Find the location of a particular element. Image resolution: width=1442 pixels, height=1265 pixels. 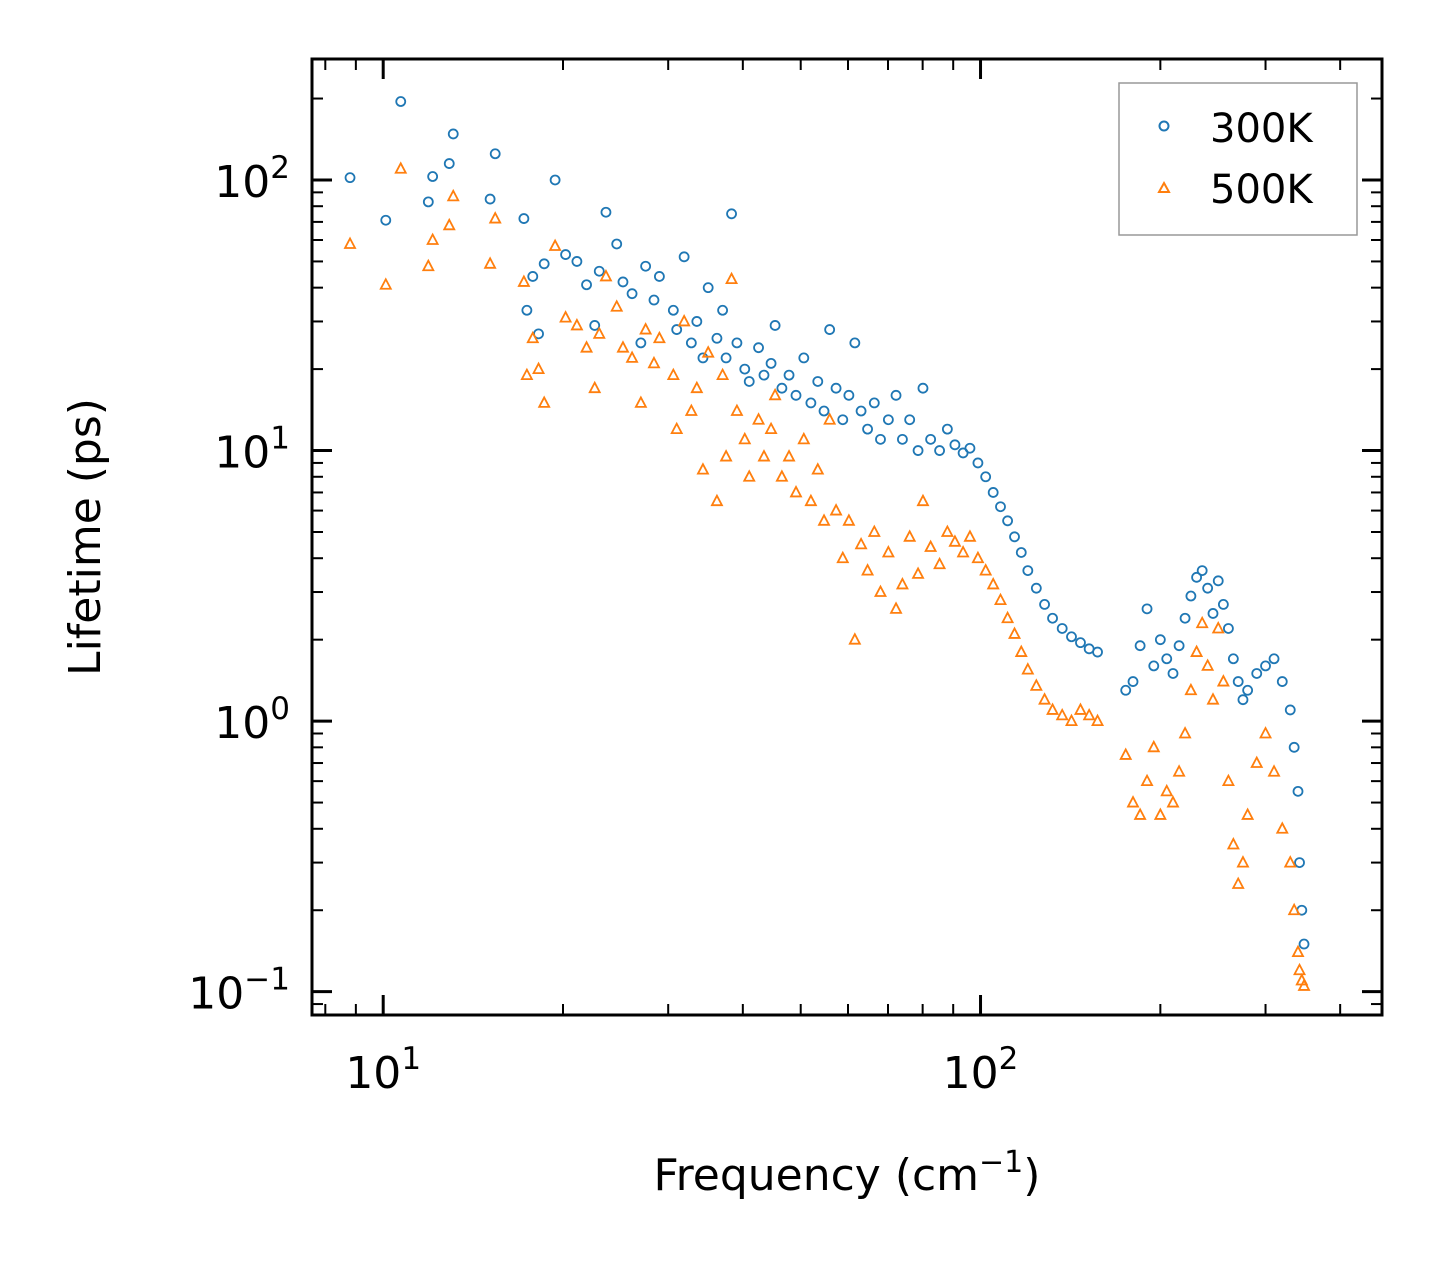

legend-label-500k: 500K is located at coordinates (1262, 190).